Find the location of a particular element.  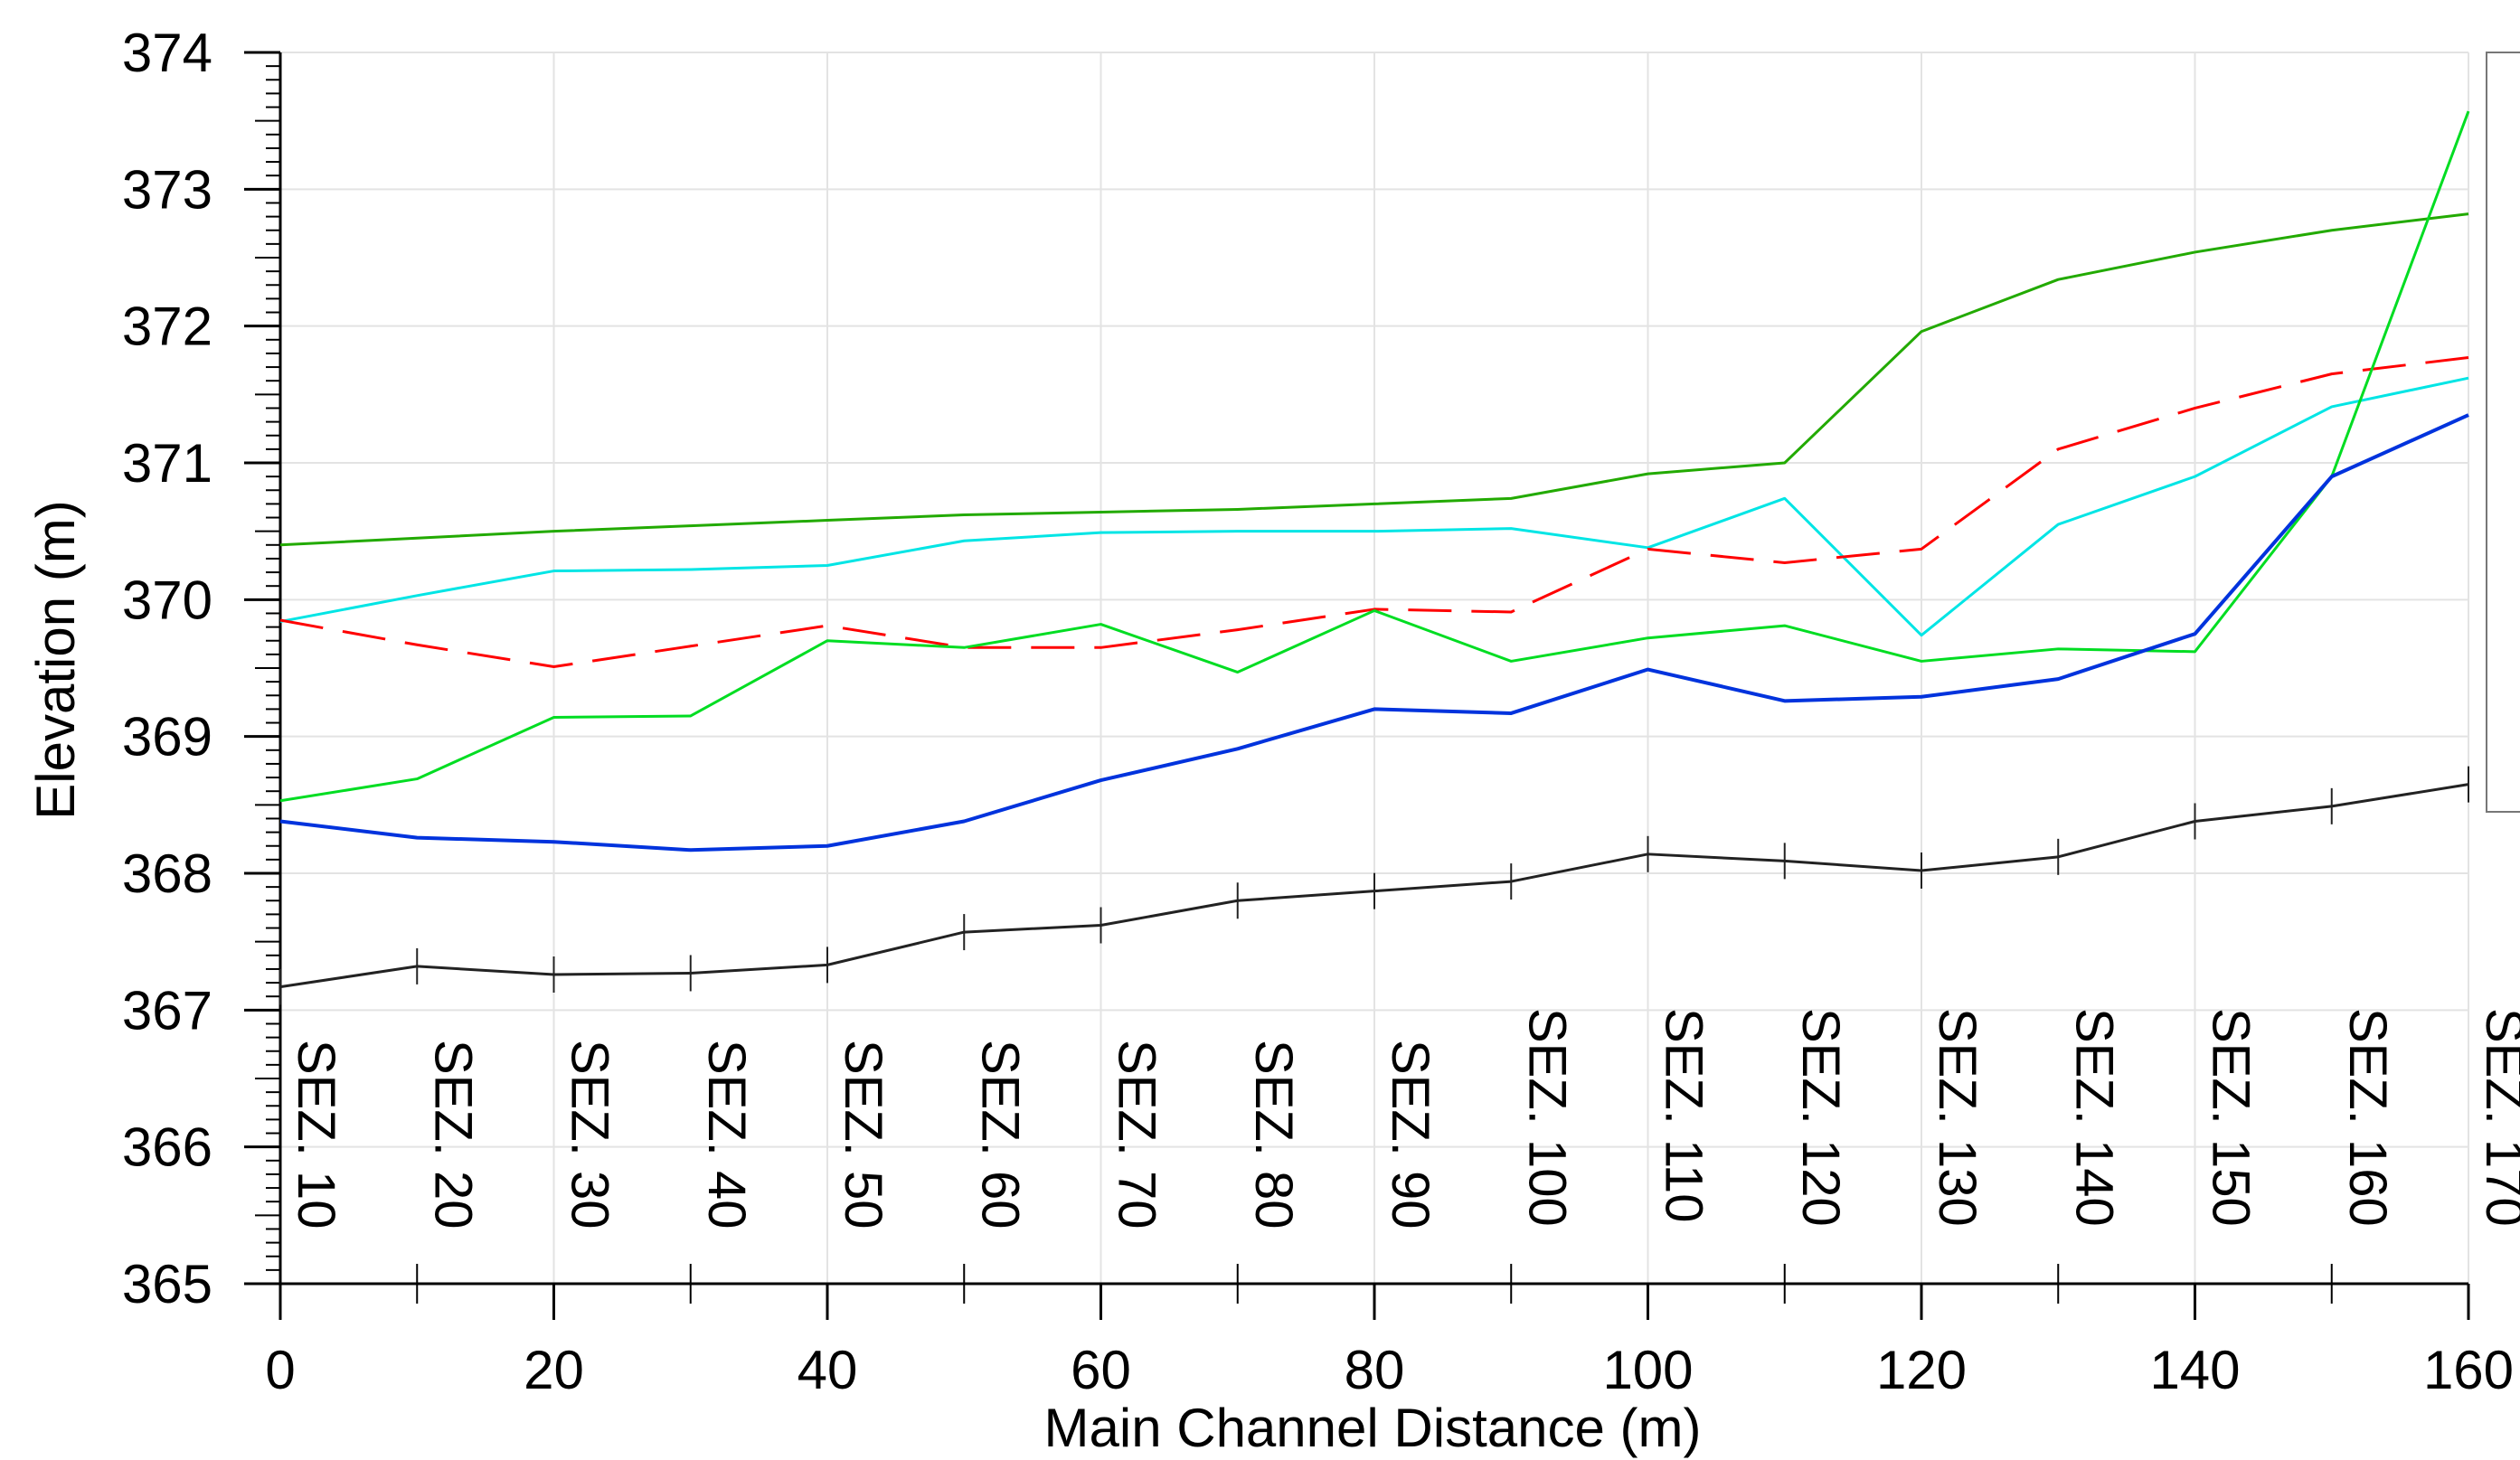

section-label: SEZ. 100 is located at coordinates (1546, 1117).